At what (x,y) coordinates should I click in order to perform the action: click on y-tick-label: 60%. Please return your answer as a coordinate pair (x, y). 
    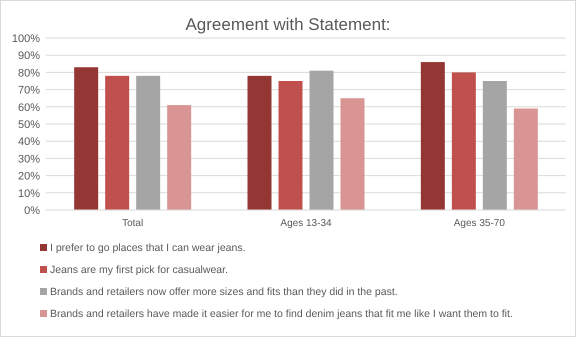
    Looking at the image, I should click on (29, 108).